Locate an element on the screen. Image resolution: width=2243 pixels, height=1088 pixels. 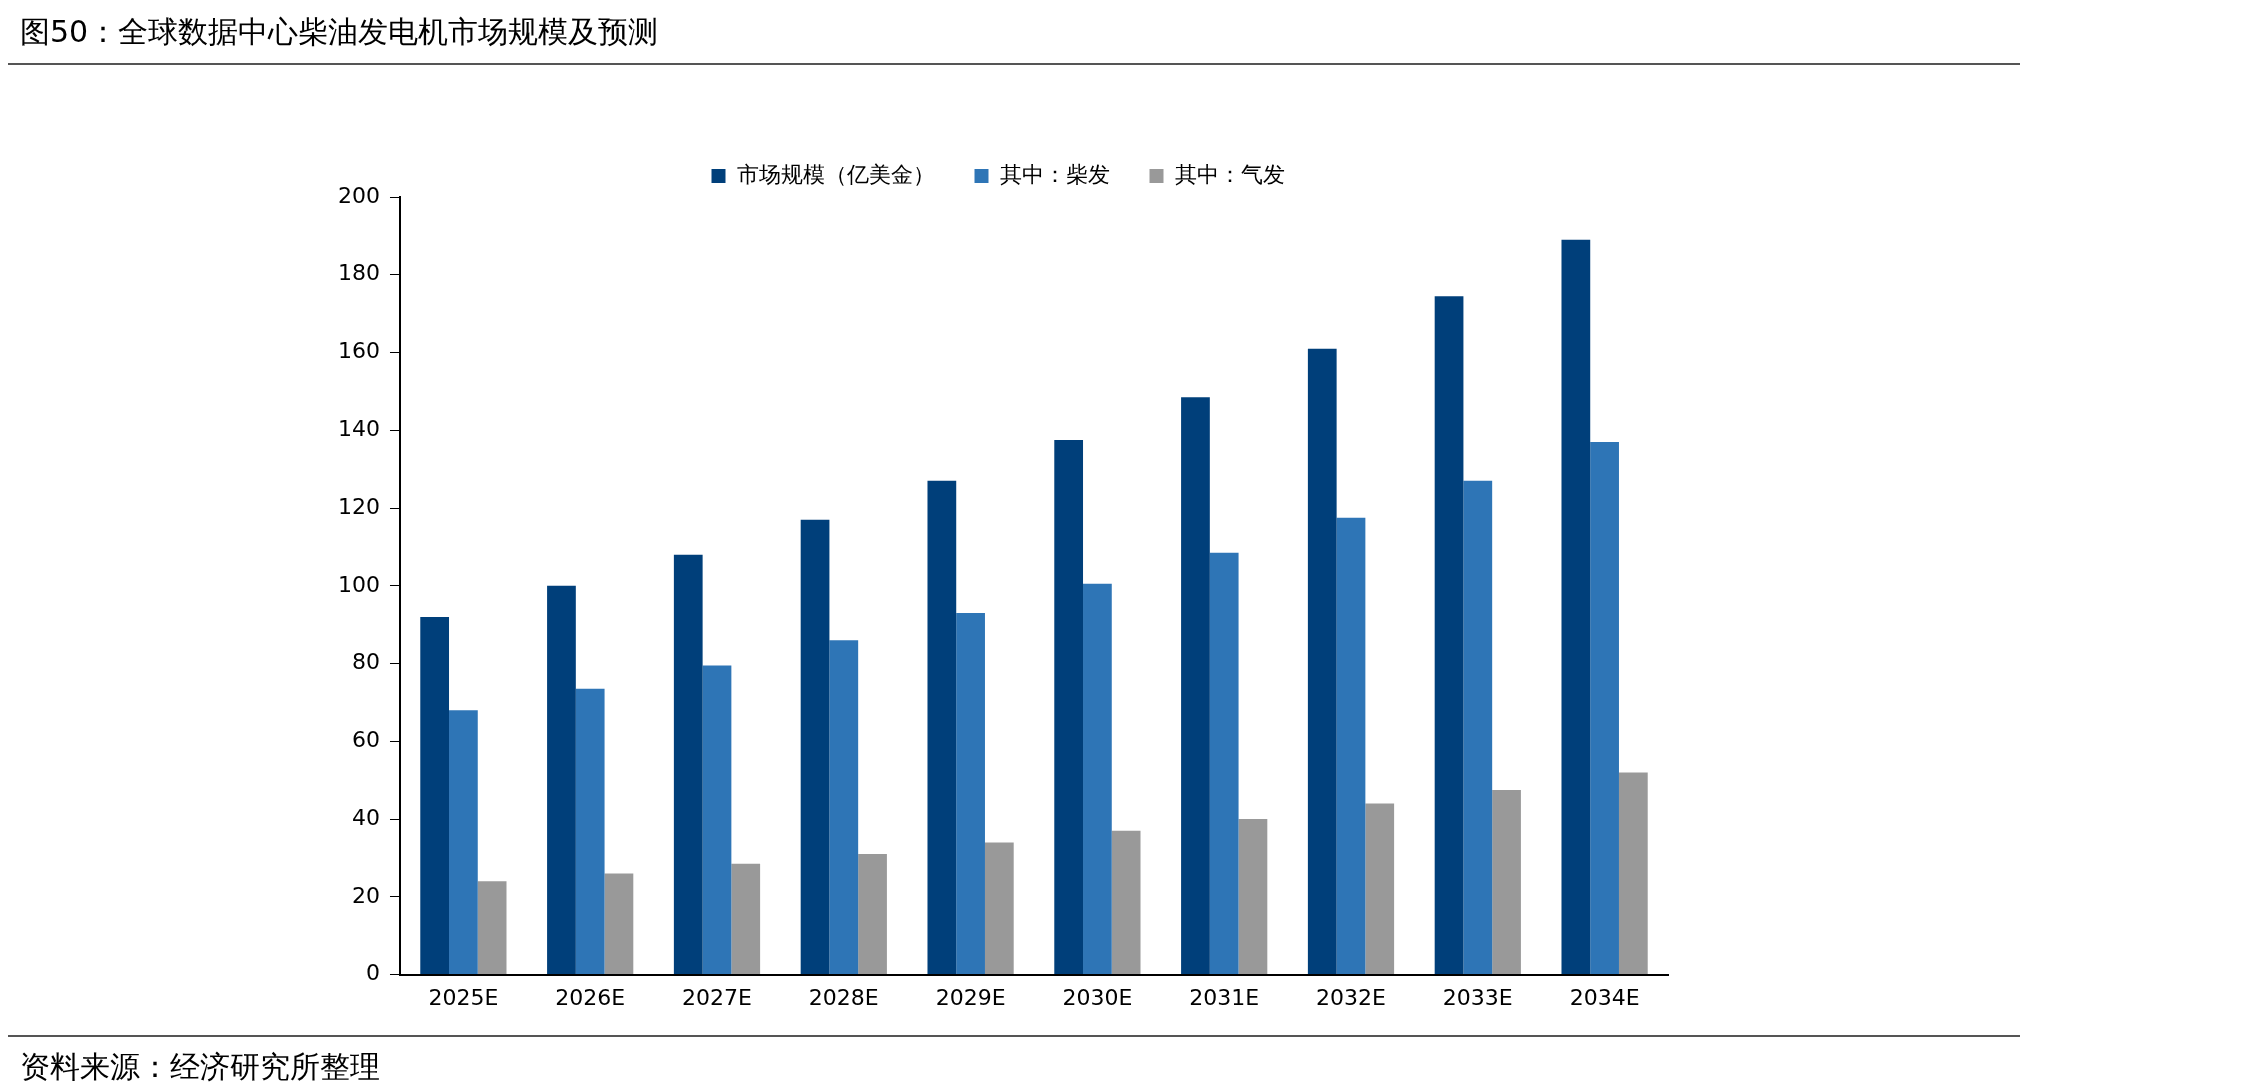
x-tick-label: 2034E is located at coordinates (1604, 997).